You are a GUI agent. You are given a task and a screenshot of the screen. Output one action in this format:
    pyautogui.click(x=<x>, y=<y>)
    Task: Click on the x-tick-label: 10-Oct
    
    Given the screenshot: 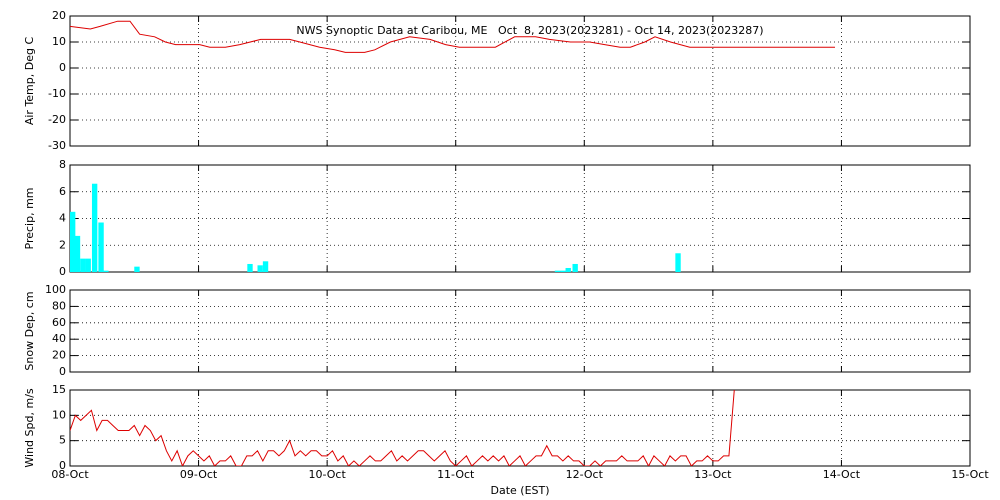 What is the action you would take?
    pyautogui.click(x=327, y=474)
    